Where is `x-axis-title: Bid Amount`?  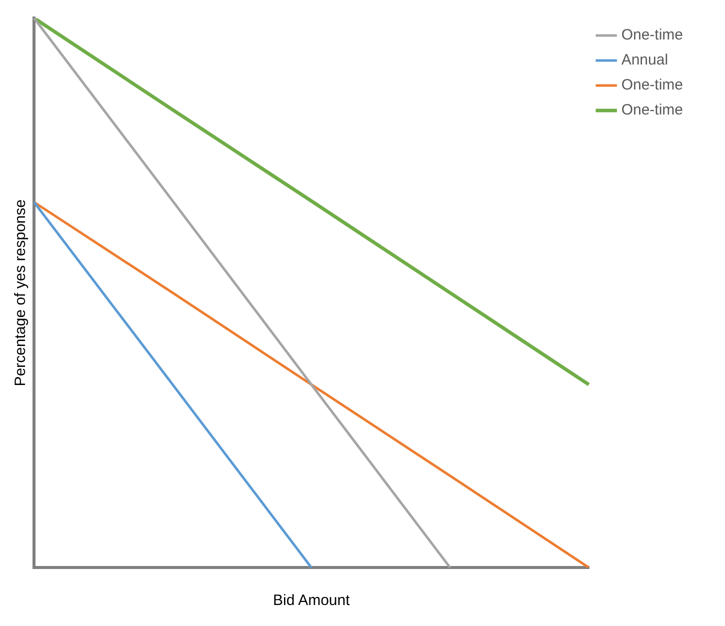 x-axis-title: Bid Amount is located at coordinates (312, 601).